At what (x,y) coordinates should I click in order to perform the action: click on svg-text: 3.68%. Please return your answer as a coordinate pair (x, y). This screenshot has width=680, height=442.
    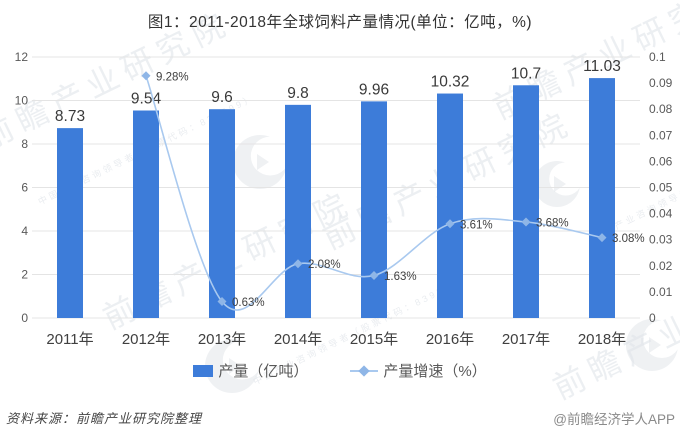
    Looking at the image, I should click on (552, 223).